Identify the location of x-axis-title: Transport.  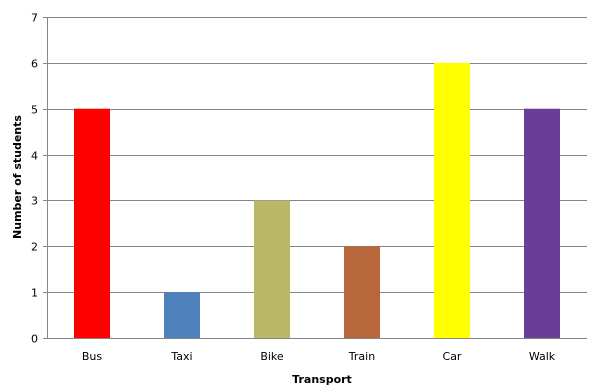
(322, 379).